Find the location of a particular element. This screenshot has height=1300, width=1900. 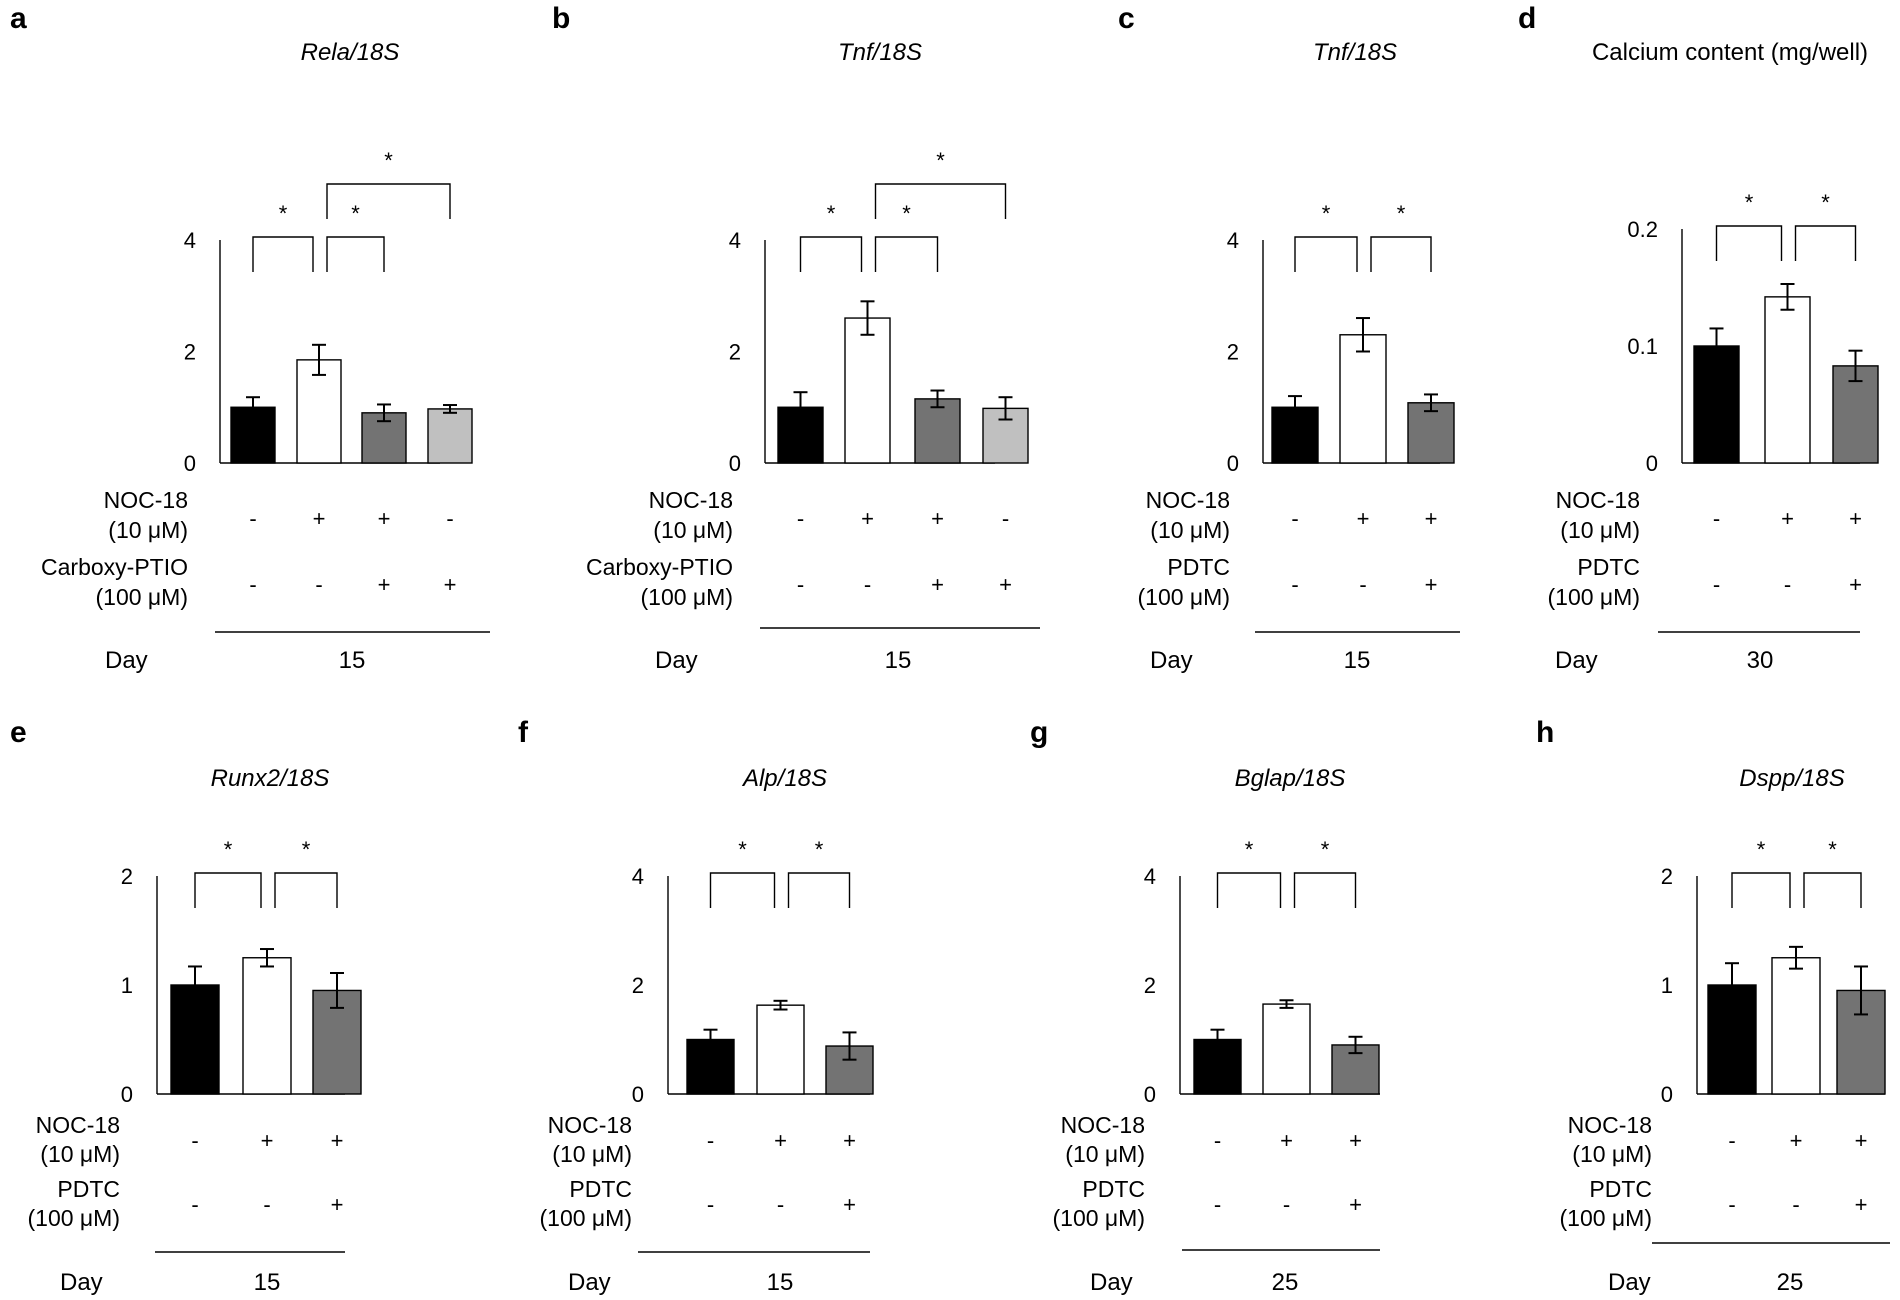

chart-title: Calcium content (mg/well) is located at coordinates (1730, 52).